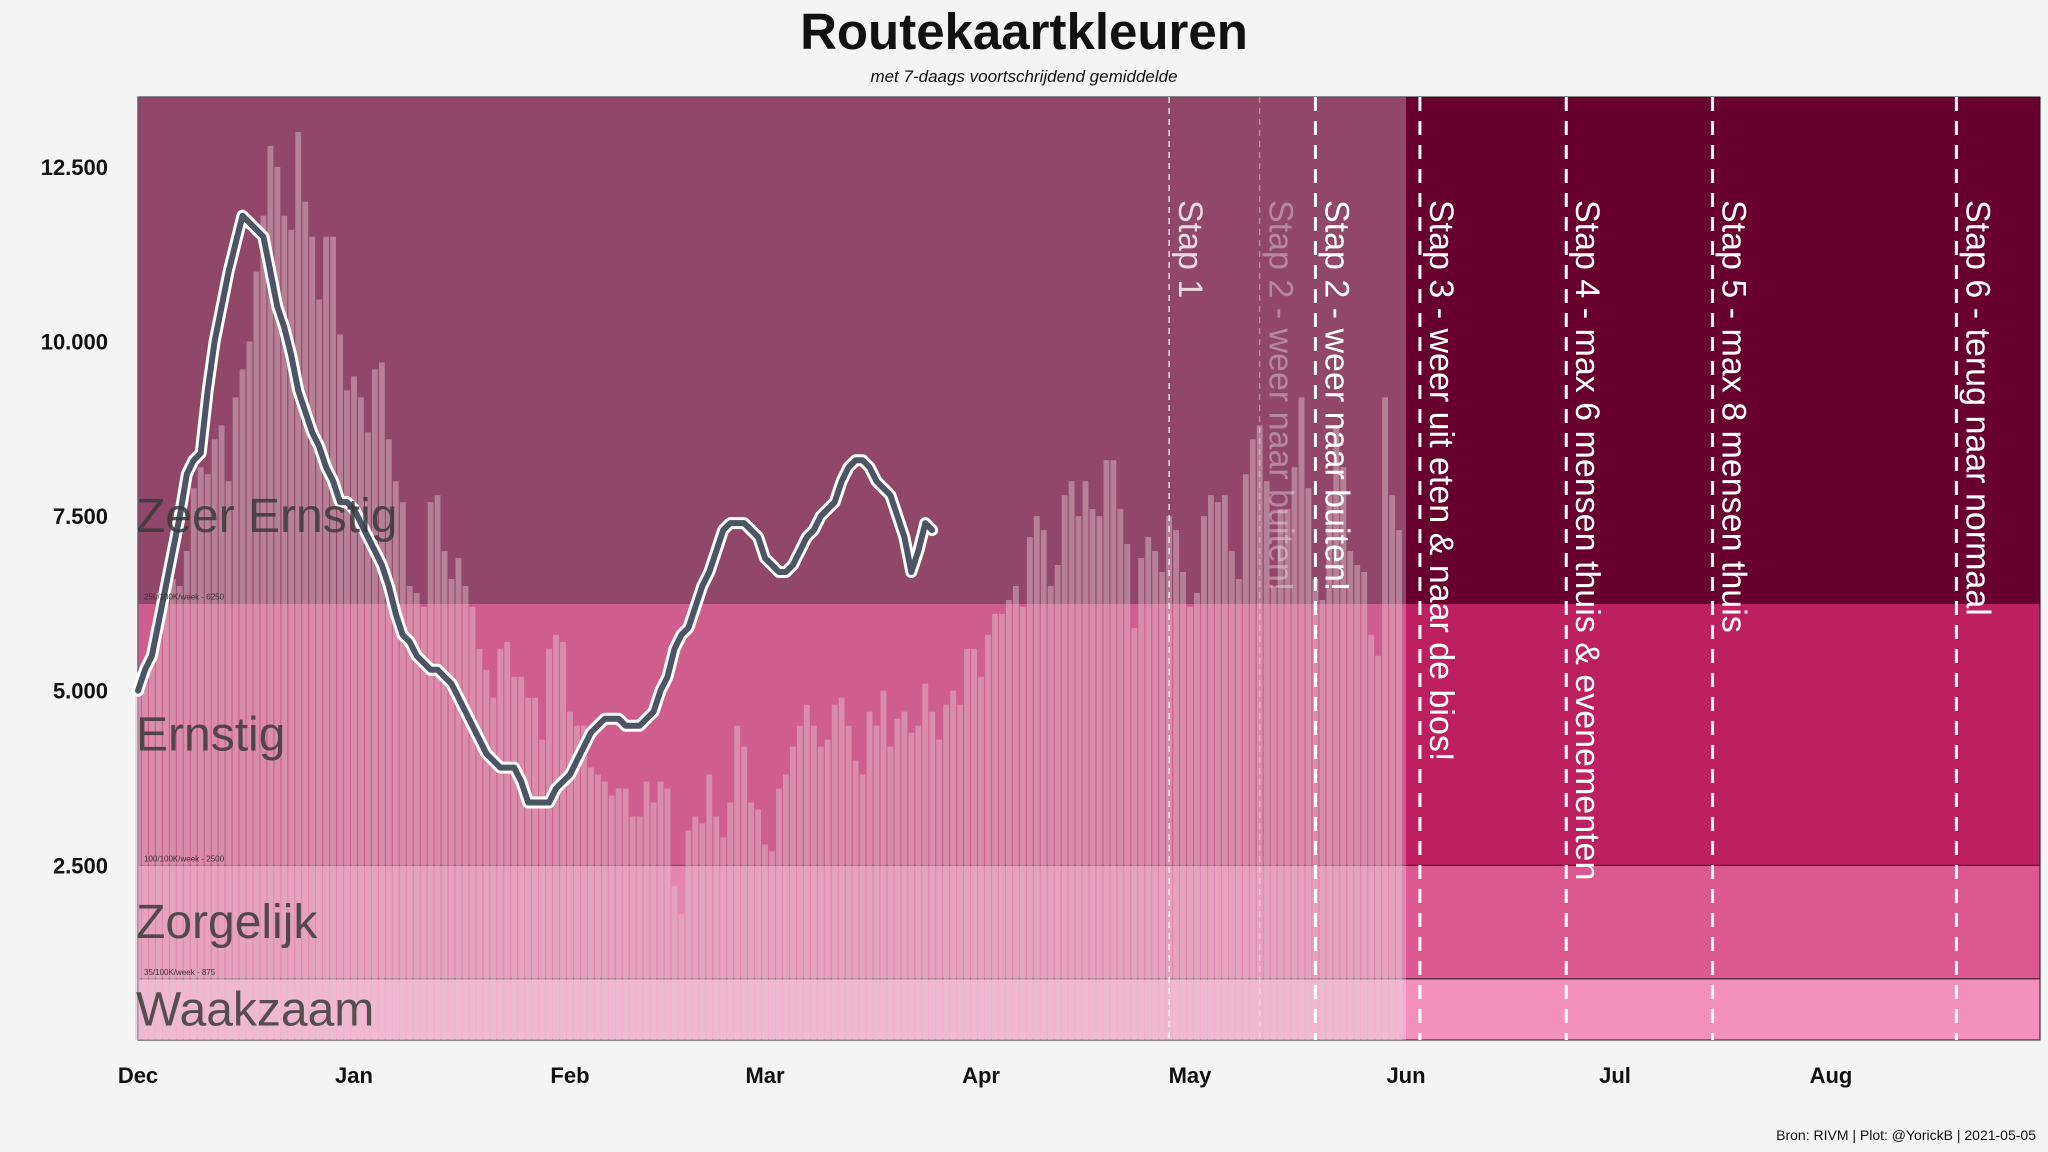 Image resolution: width=2048 pixels, height=1152 pixels. What do you see at coordinates (266, 516) in the screenshot?
I see `zone-label: Zeer Ernstig` at bounding box center [266, 516].